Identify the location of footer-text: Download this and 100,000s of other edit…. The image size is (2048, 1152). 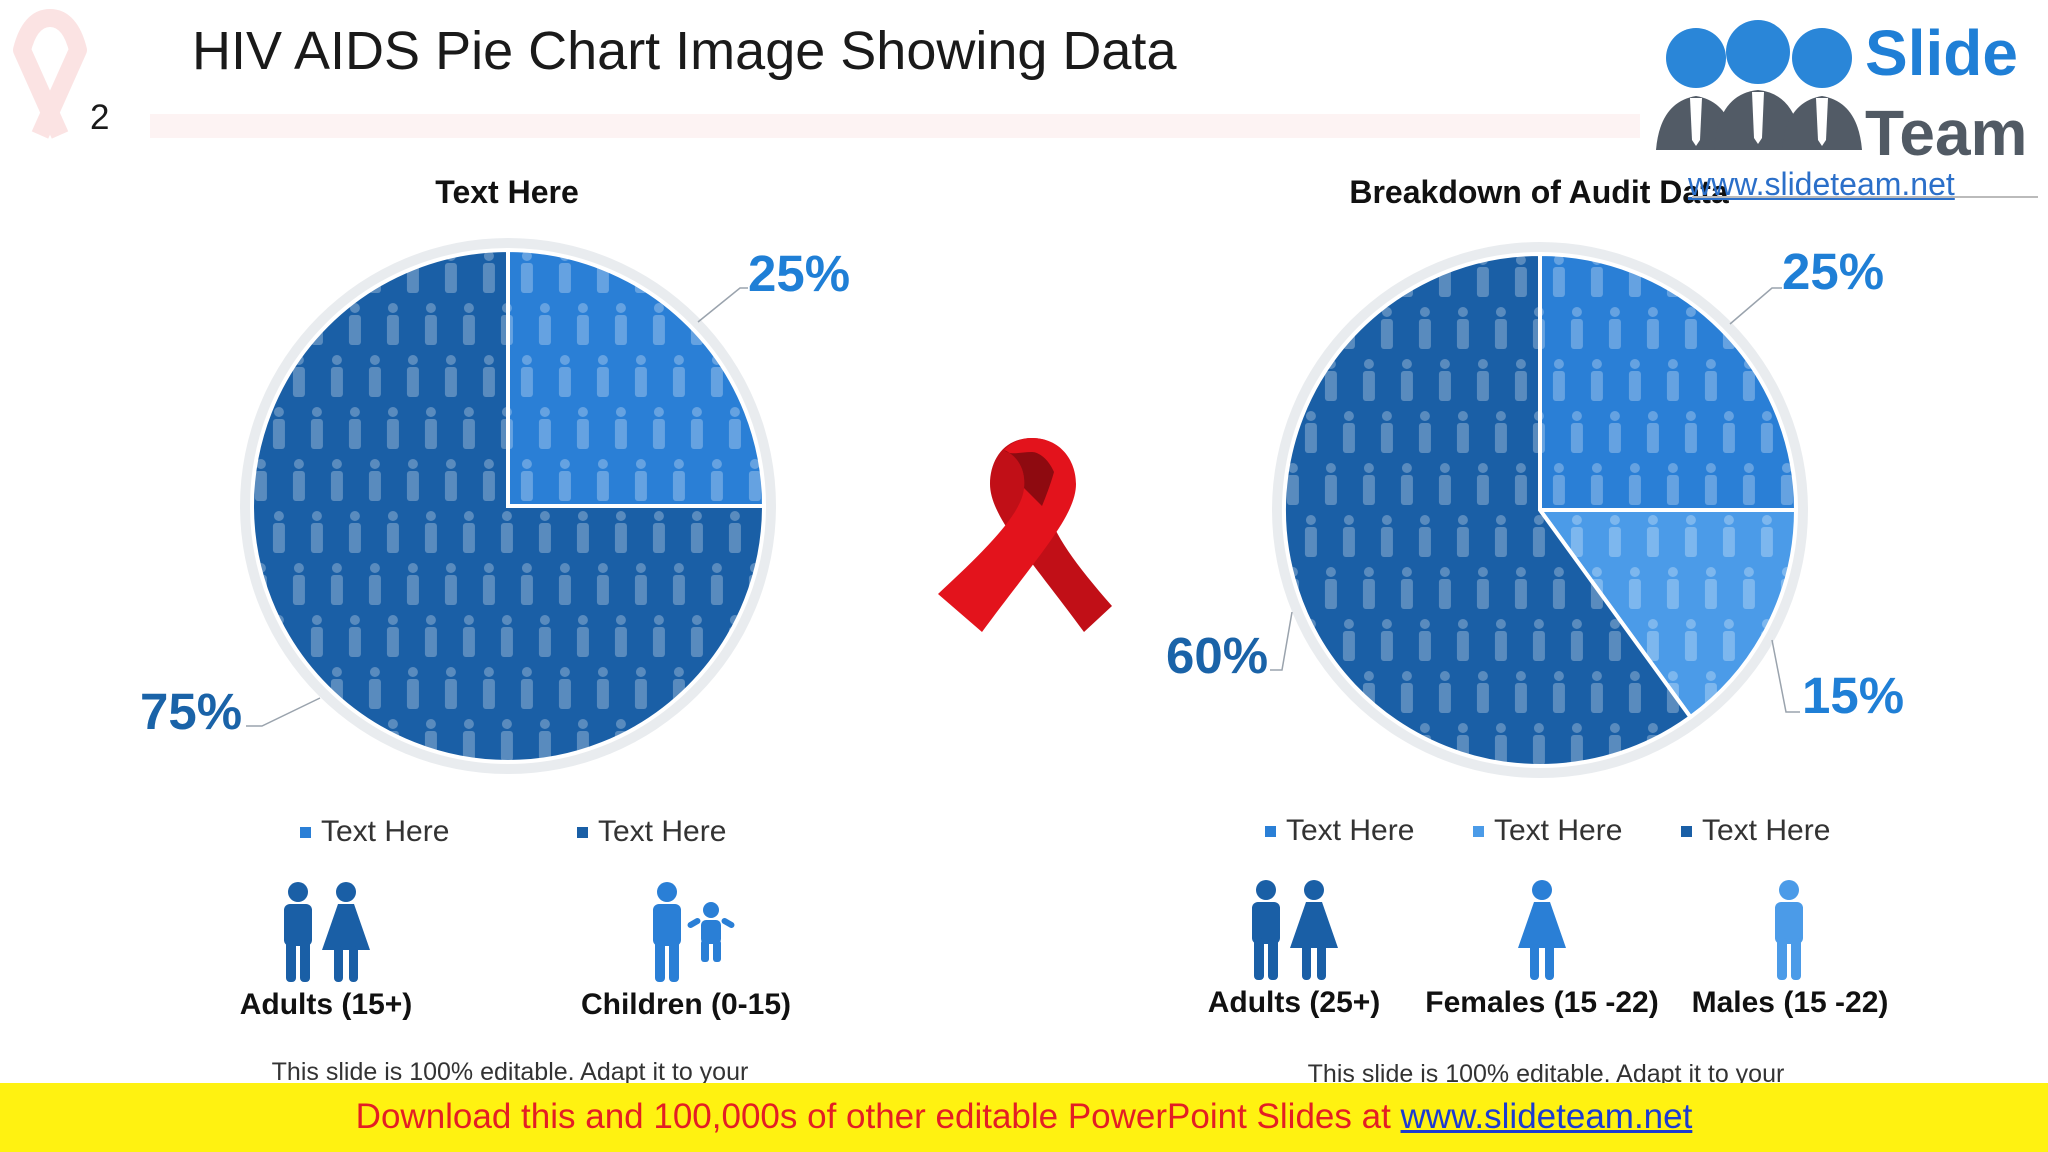
(1024, 1117).